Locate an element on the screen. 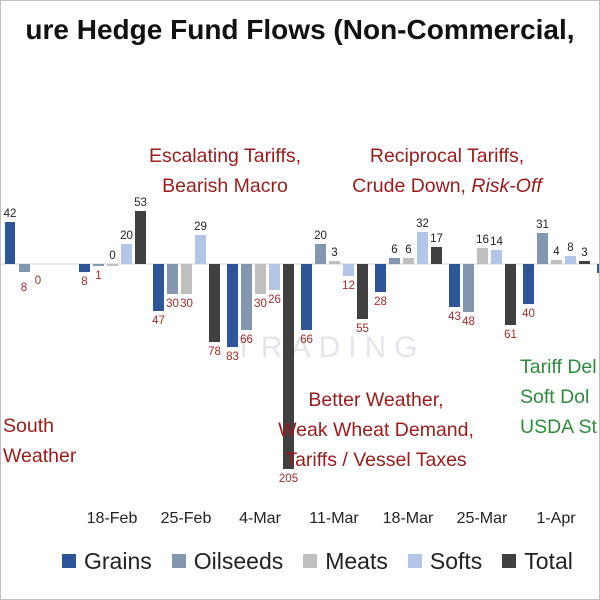  bar-softs-18-feb is located at coordinates (126, 254).